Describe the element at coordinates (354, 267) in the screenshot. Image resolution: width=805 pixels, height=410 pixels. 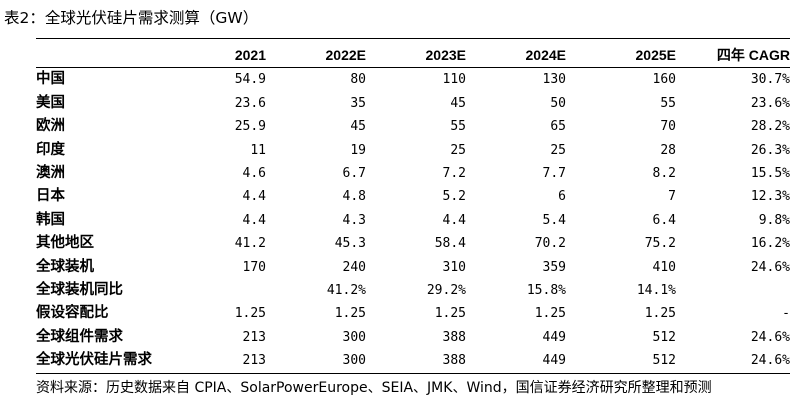
I see `table-cell: 240` at that location.